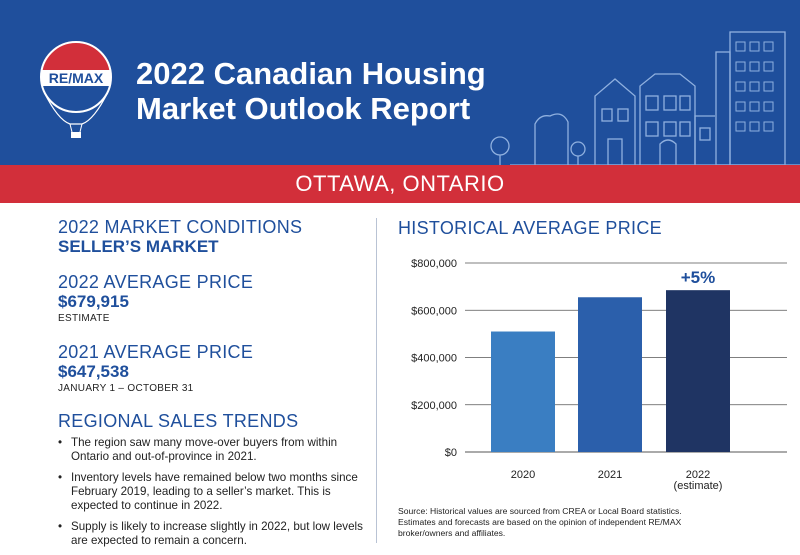 This screenshot has width=800, height=555. I want to click on y-tick-label: $600,000, so click(434, 311).